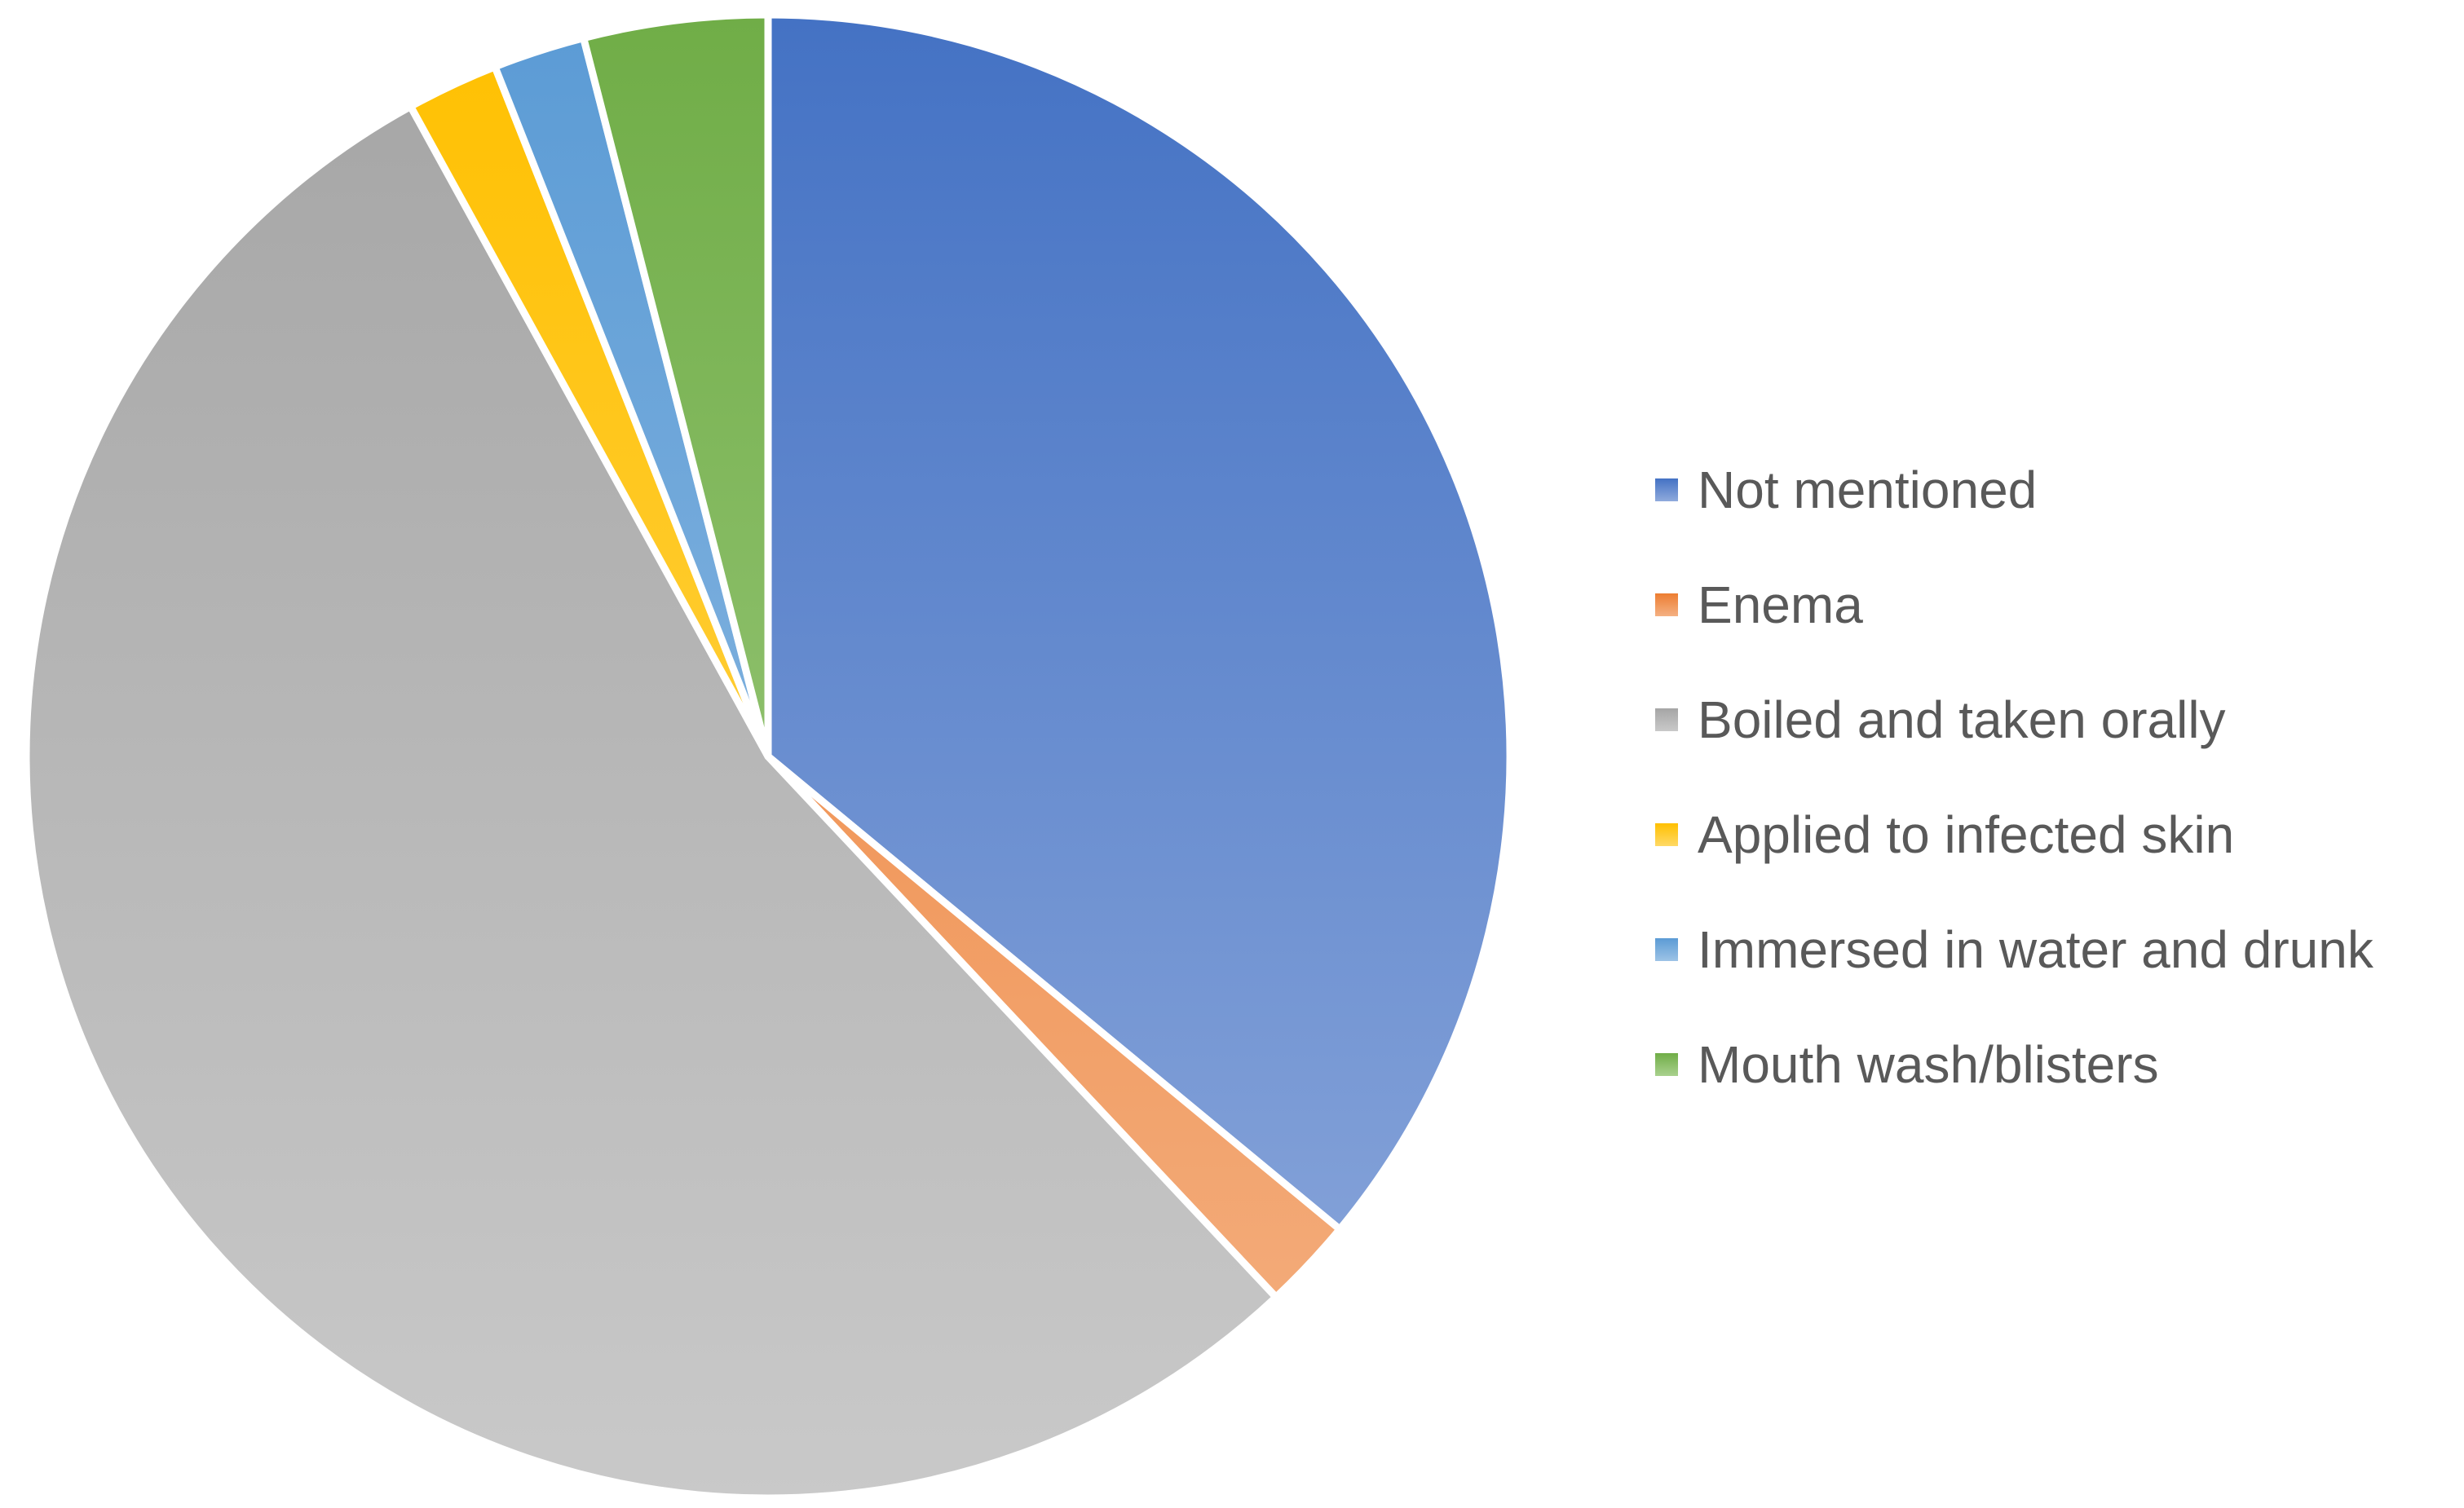 This screenshot has height=1508, width=2464. What do you see at coordinates (2054, 605) in the screenshot?
I see `legend-item-enema: Enema` at bounding box center [2054, 605].